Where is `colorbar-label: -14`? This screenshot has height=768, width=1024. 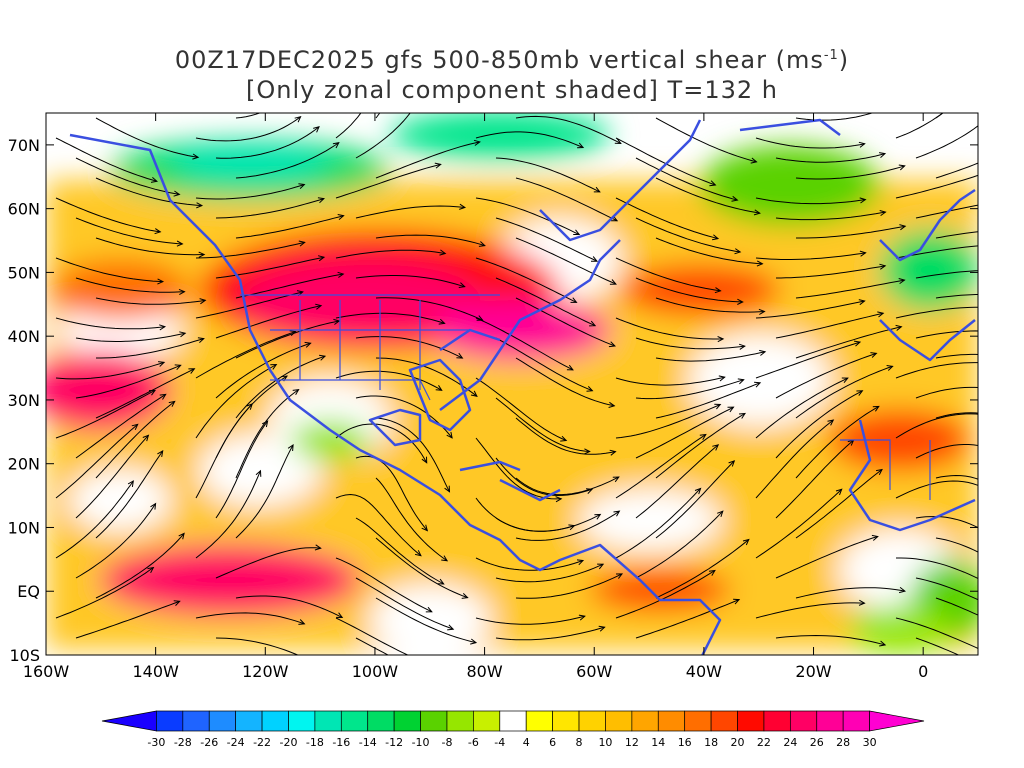 colorbar-label: -14 is located at coordinates (368, 742).